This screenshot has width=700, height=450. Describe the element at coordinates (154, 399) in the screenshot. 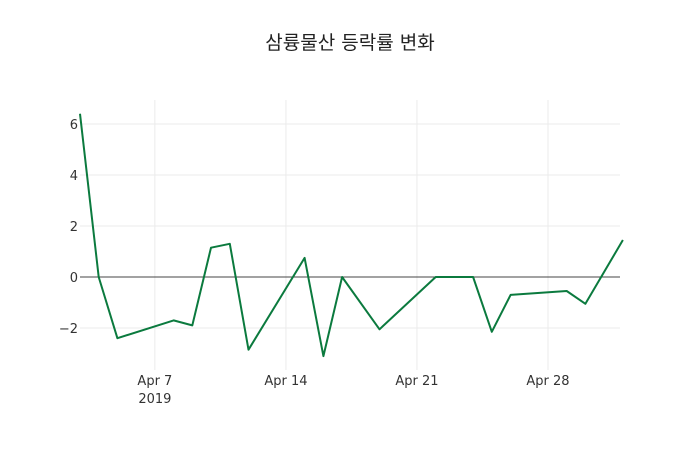

I see `x-tick-year-label: 2019` at that location.